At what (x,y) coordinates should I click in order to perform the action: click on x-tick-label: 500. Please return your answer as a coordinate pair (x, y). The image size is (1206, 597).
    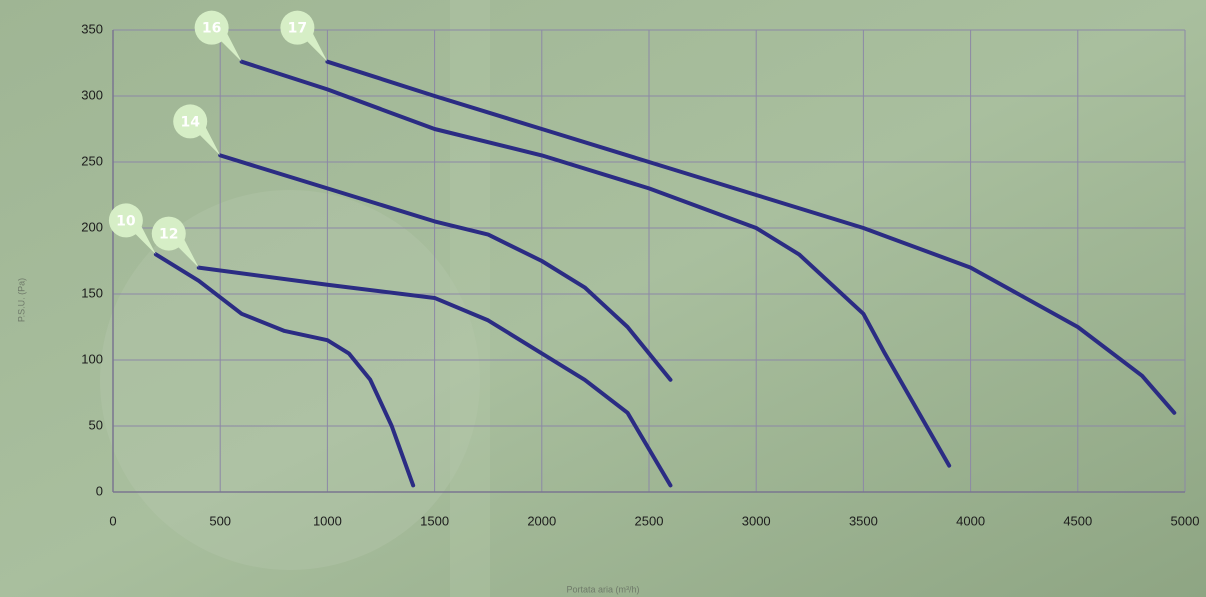
    Looking at the image, I should click on (220, 520).